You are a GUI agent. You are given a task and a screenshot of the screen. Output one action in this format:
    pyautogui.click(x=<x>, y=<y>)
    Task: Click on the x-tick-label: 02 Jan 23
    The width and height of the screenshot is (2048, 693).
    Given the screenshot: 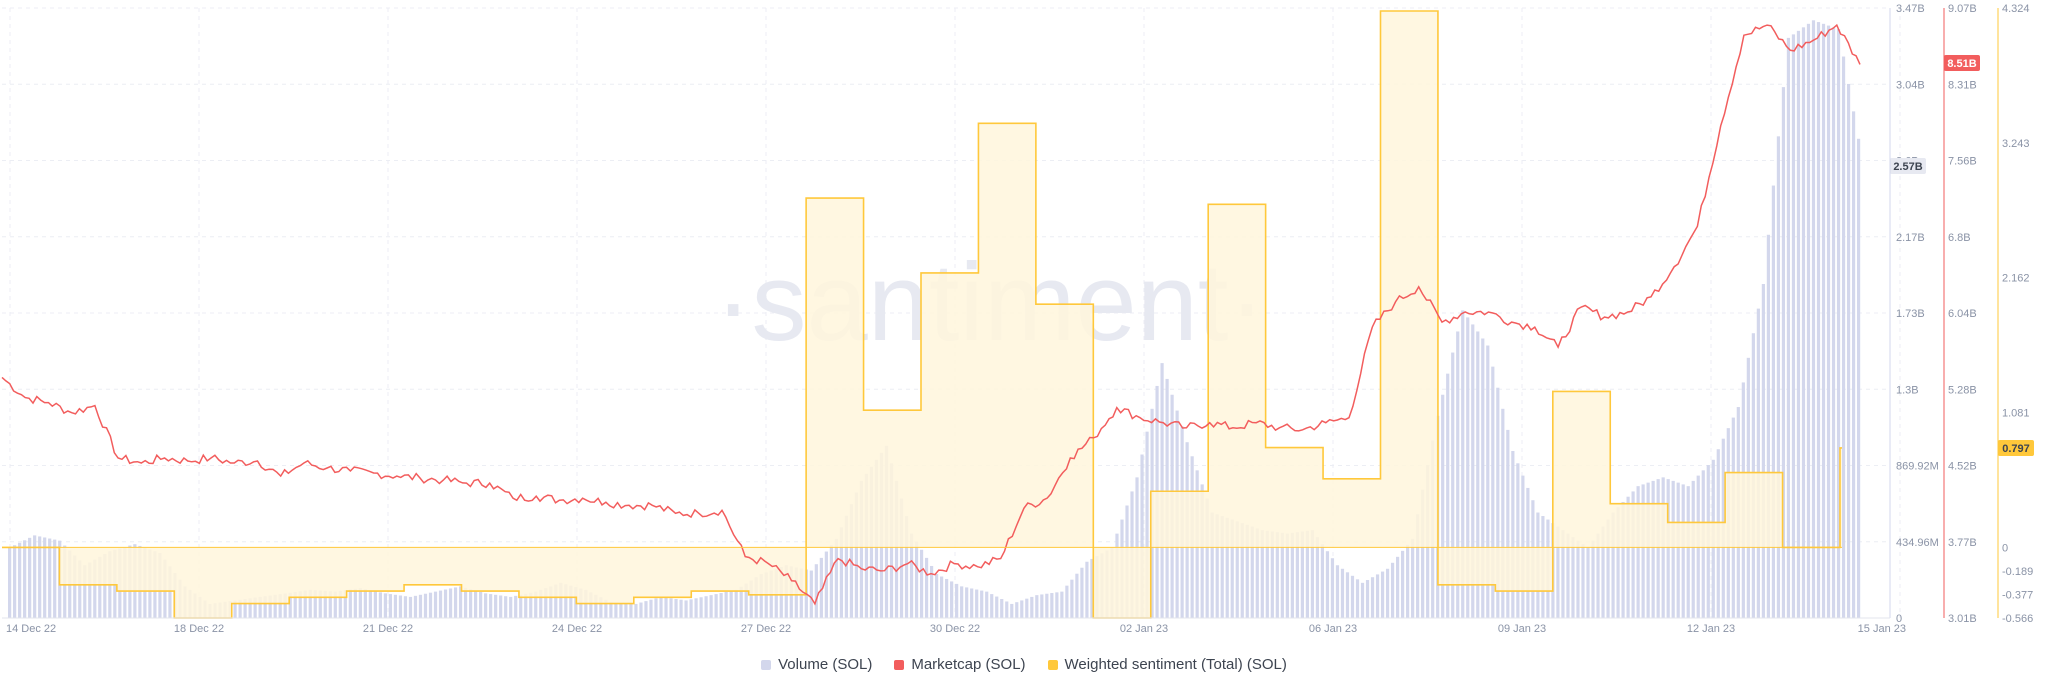 What is the action you would take?
    pyautogui.click(x=1144, y=629)
    